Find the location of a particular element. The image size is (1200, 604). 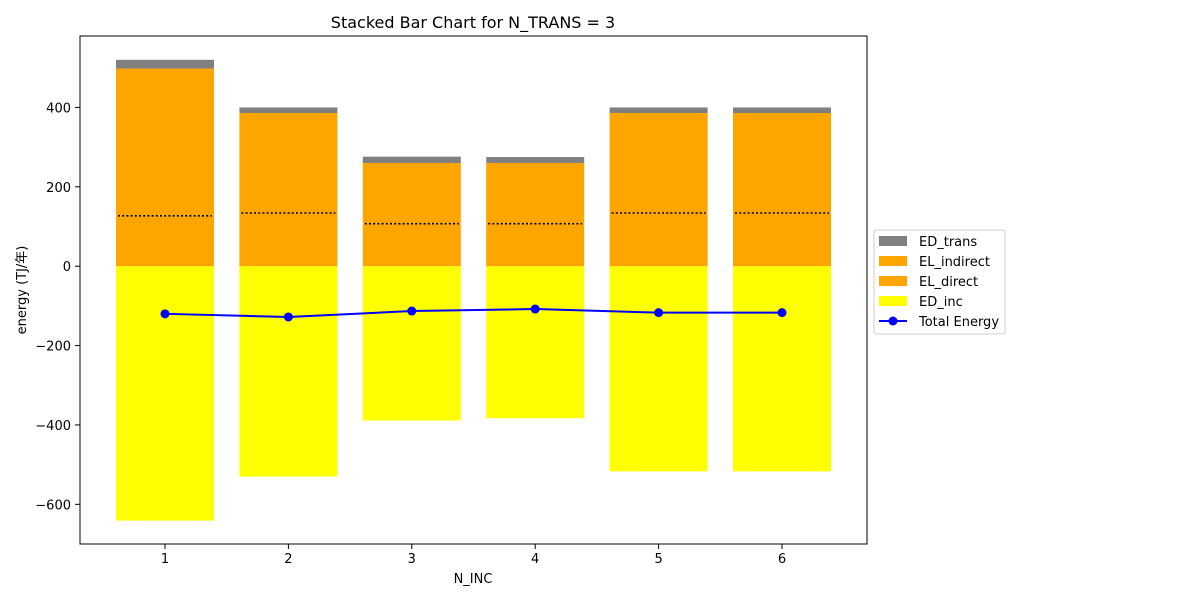

legend-label: ED_trans is located at coordinates (948, 242).